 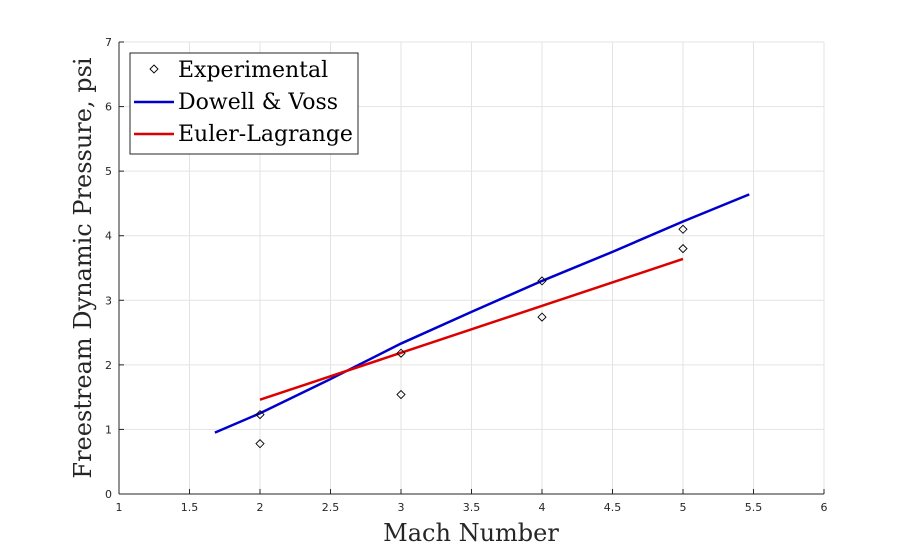 I want to click on x-tick-label: 6, so click(x=824, y=507).